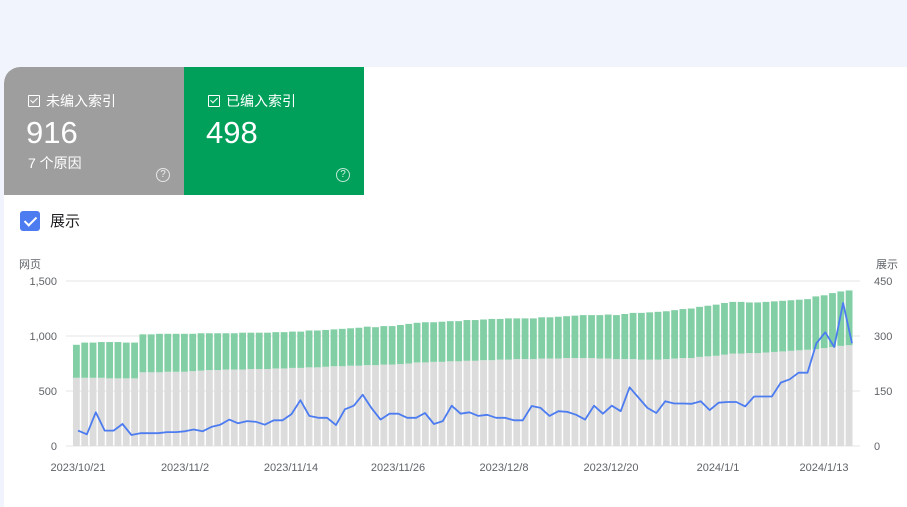 This screenshot has width=907, height=507. Describe the element at coordinates (274, 131) in the screenshot. I see `indexed-card: 已编入索引 498 ?` at that location.